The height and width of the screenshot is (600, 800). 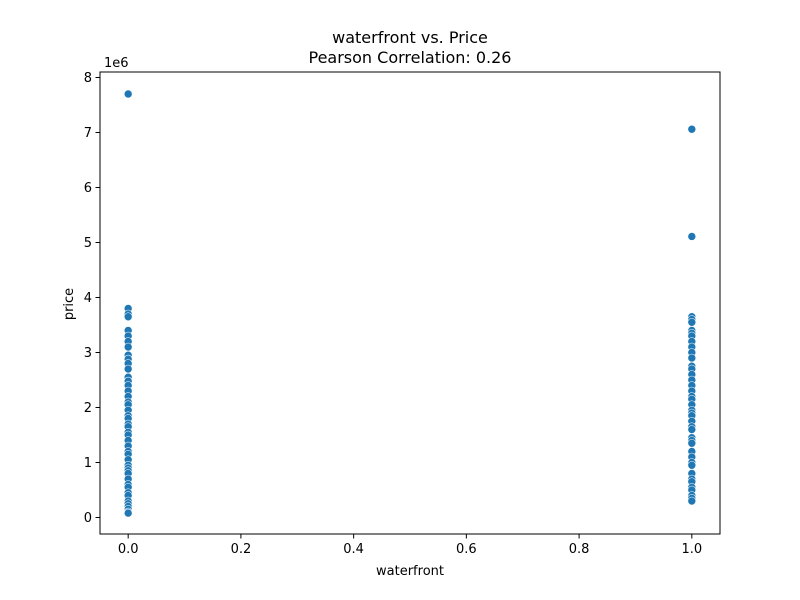 What do you see at coordinates (88, 463) in the screenshot?
I see `y-tick-label: 1` at bounding box center [88, 463].